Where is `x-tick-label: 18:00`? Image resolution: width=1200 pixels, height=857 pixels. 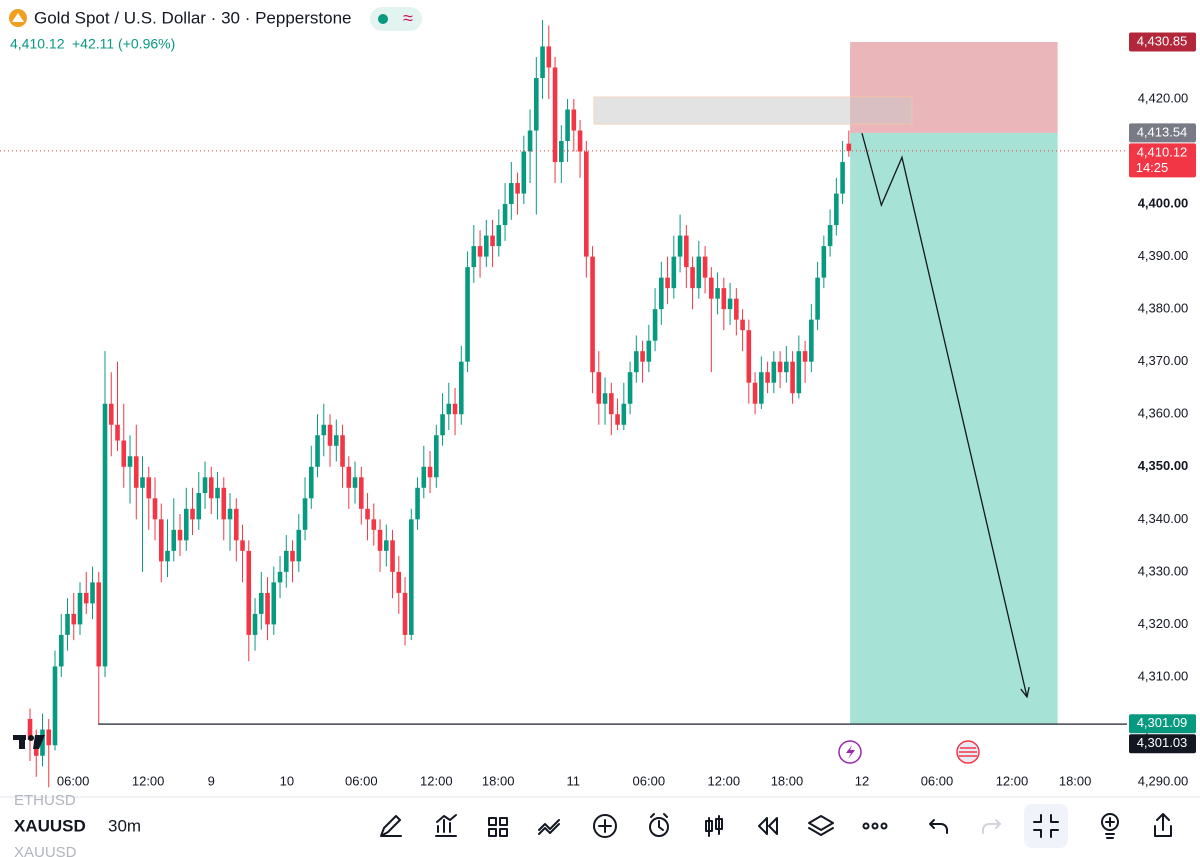 x-tick-label: 18:00 is located at coordinates (1075, 780).